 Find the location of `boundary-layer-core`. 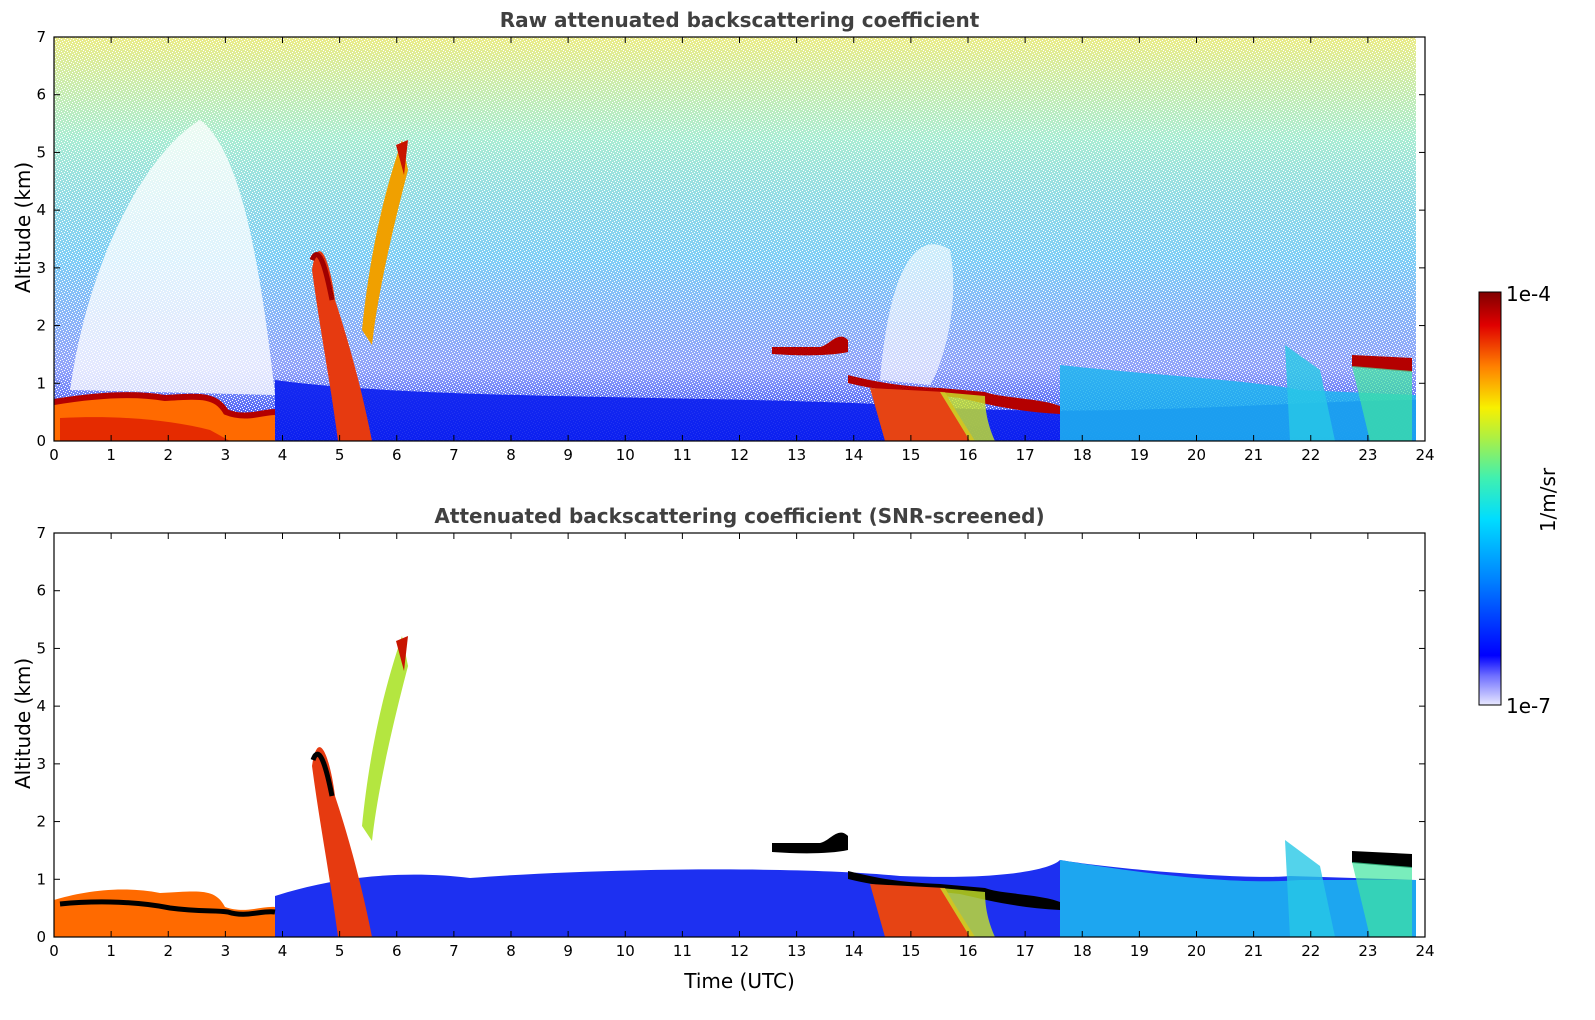

boundary-layer-core is located at coordinates (145, 429).